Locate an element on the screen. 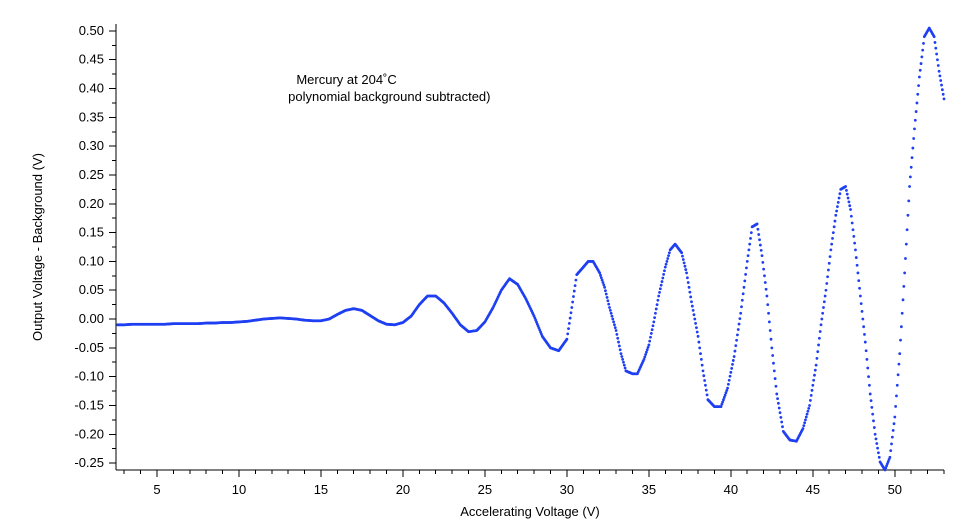  y-tick-label: 0.40 is located at coordinates (91, 88).